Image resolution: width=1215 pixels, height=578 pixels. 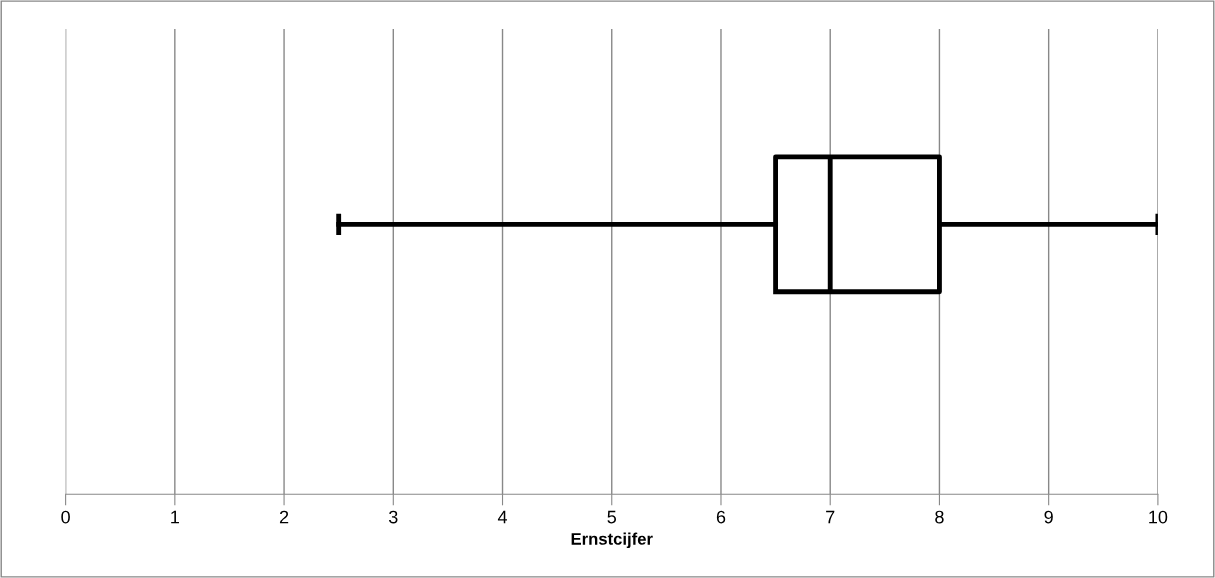 What do you see at coordinates (65, 517) in the screenshot?
I see `x-tick-label: 0` at bounding box center [65, 517].